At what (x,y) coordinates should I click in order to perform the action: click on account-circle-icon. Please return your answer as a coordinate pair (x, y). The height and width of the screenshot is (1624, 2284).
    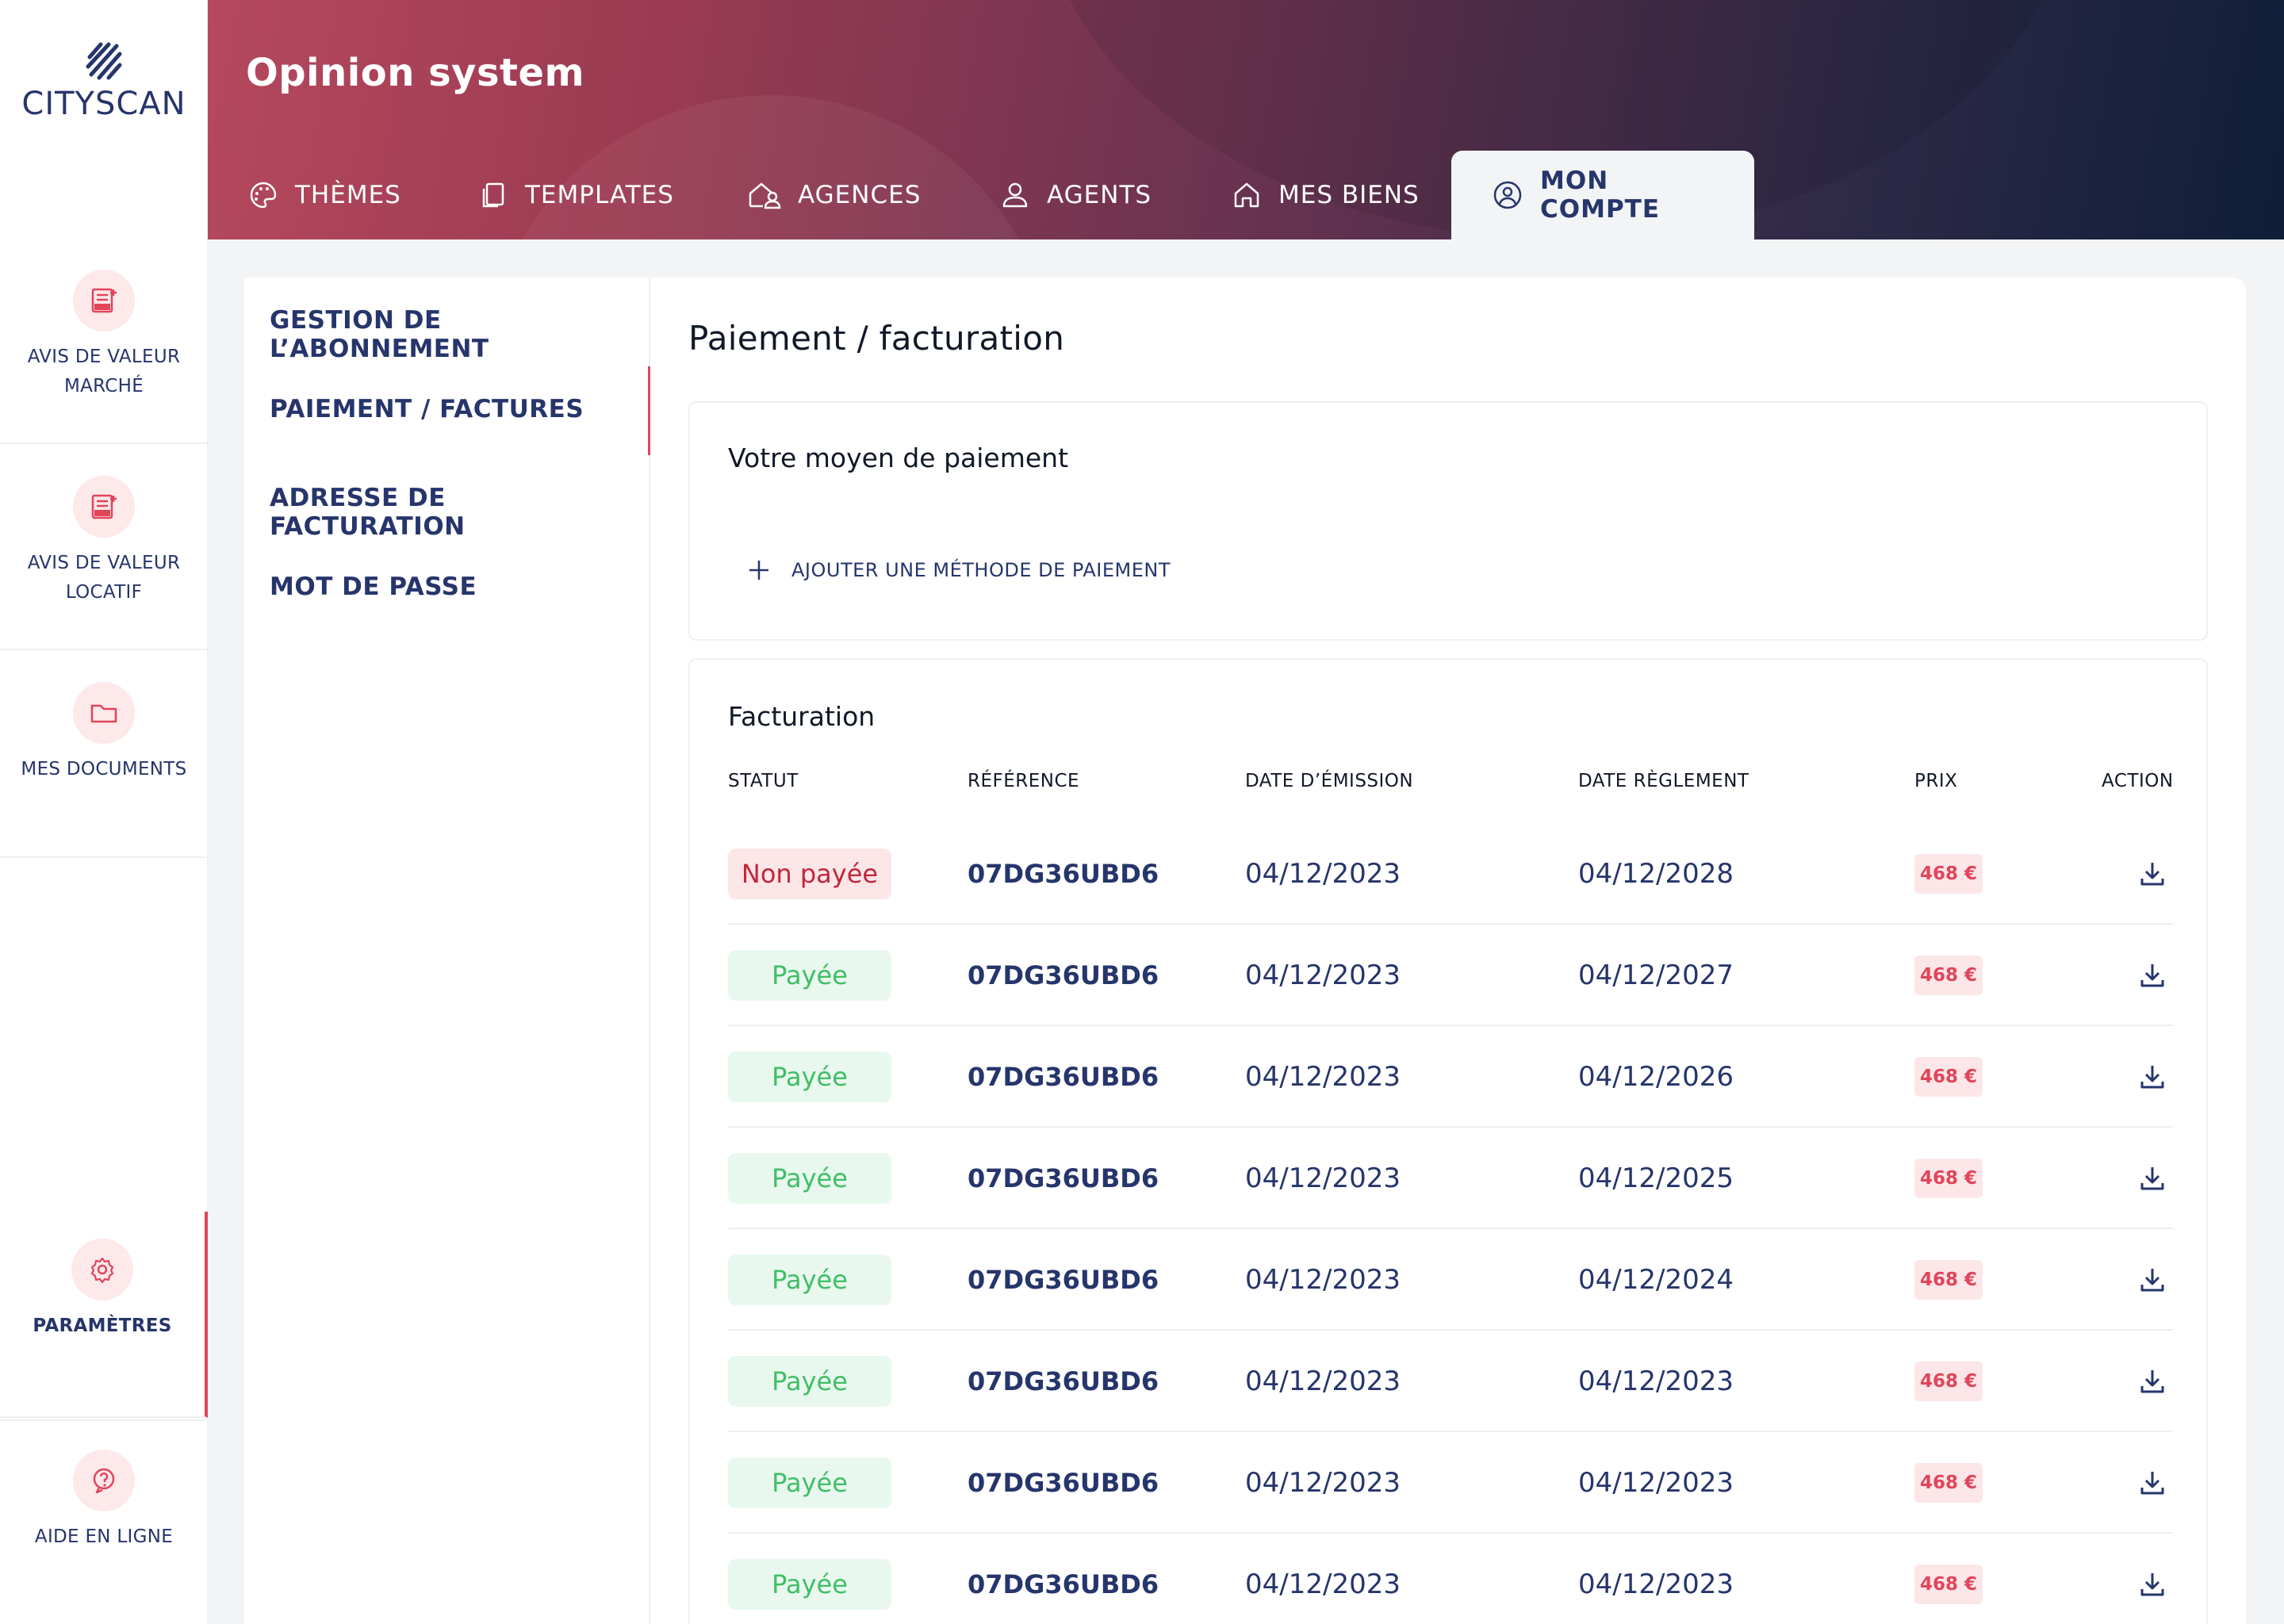
    Looking at the image, I should click on (1507, 195).